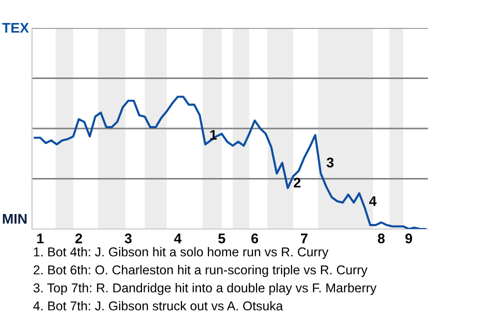 The image size is (480, 320). Describe the element at coordinates (297, 183) in the screenshot. I see `annotation: 2` at that location.